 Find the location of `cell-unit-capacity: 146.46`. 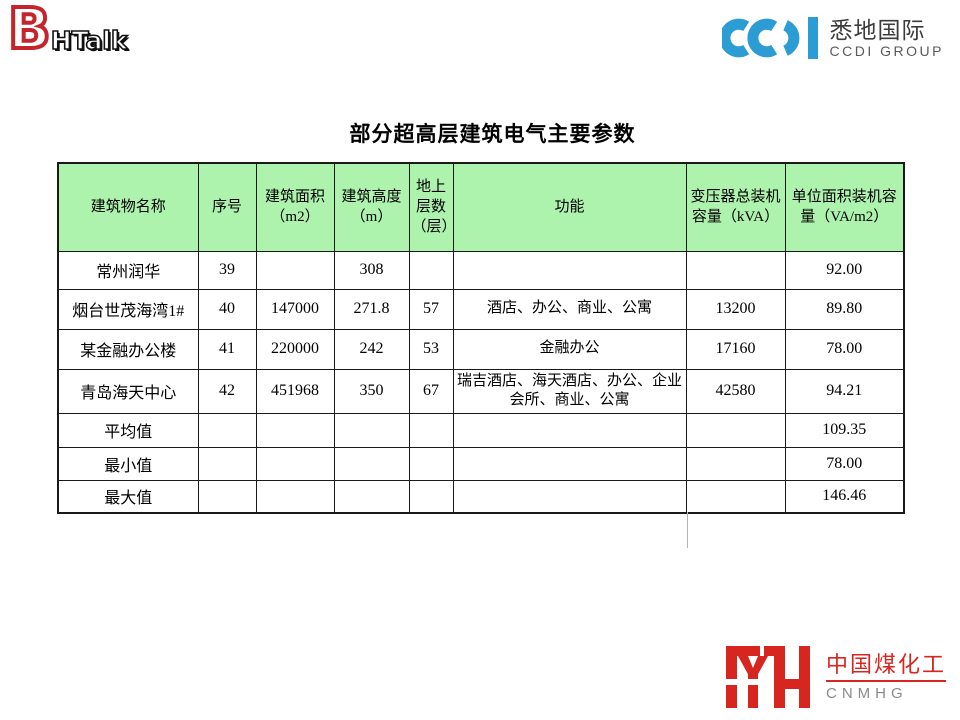

cell-unit-capacity: 146.46 is located at coordinates (844, 496).